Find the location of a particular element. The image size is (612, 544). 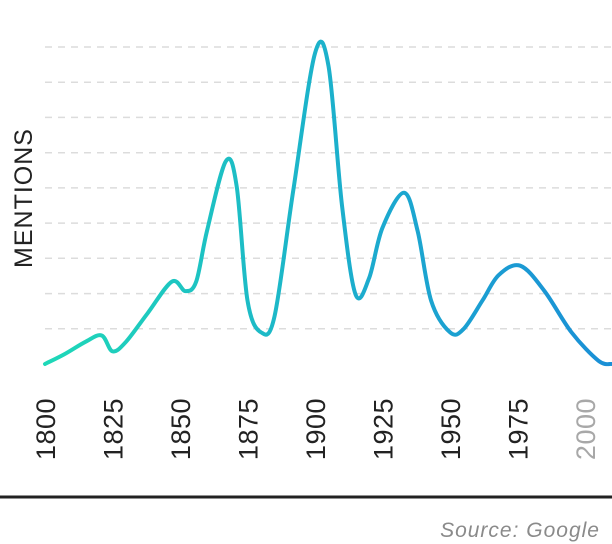

x-tick-label: 1800 is located at coordinates (46, 429).